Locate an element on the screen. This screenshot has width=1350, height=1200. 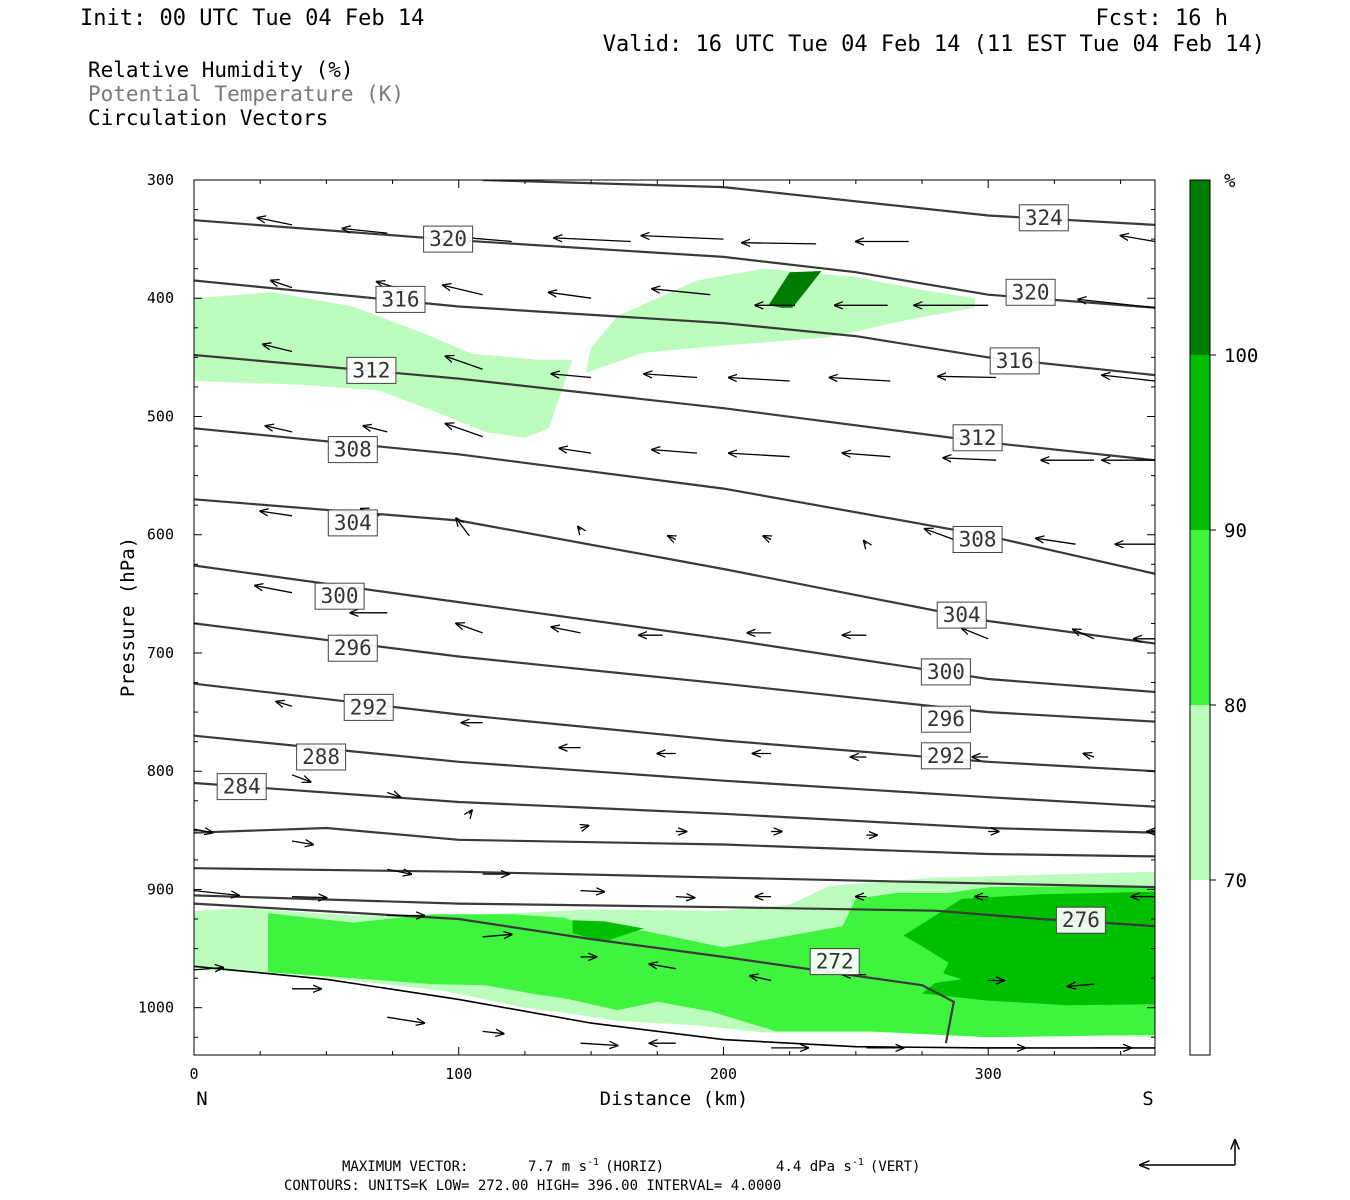
theta-label-320: 320 is located at coordinates (448, 239).